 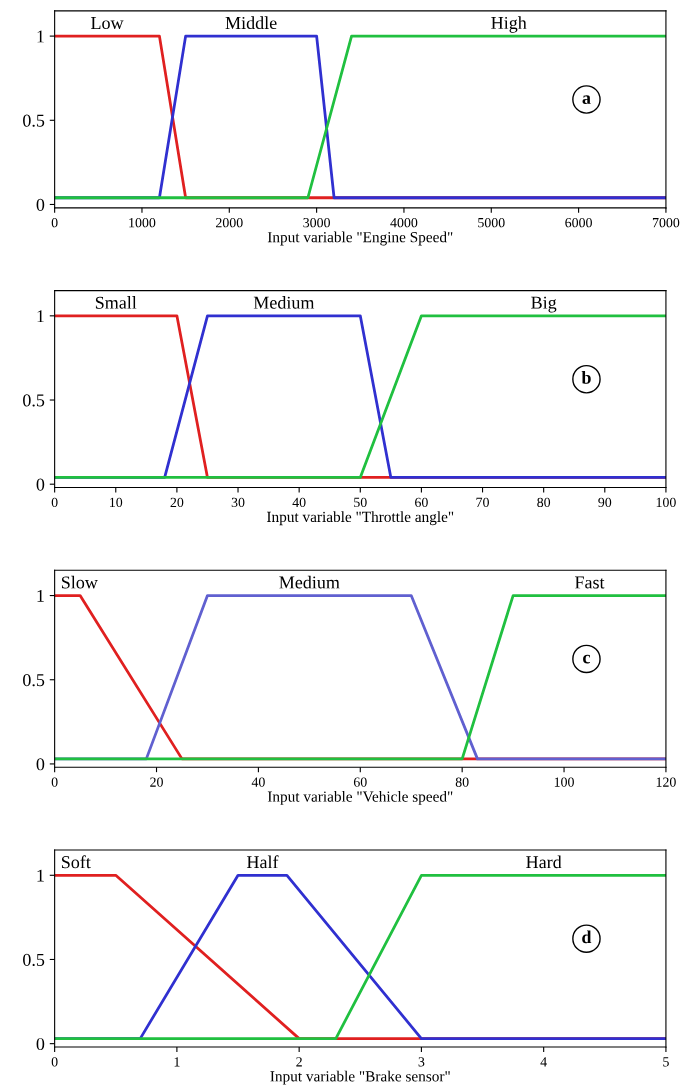 I want to click on x-tick-label: 5000, so click(x=491, y=222).